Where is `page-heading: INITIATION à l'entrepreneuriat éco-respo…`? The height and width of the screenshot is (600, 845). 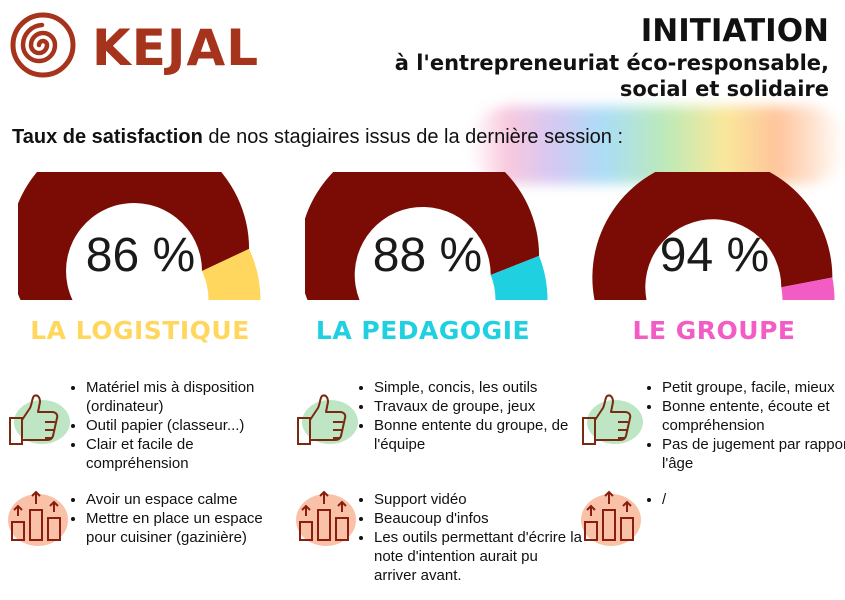
page-heading: INITIATION à l'entrepreneuriat éco-respo… is located at coordinates (612, 57).